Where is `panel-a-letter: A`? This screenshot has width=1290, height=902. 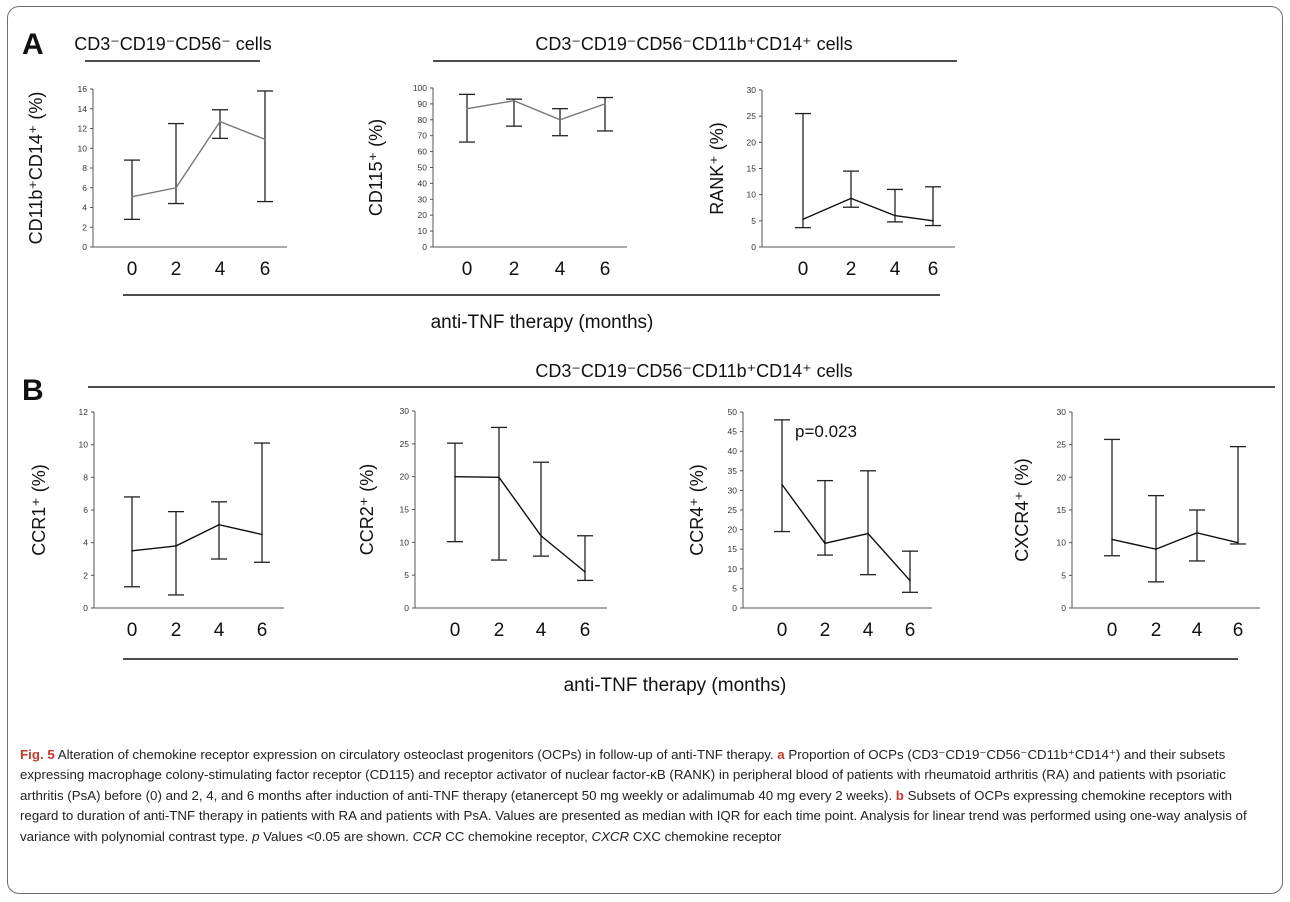
panel-a-letter: A is located at coordinates (33, 44).